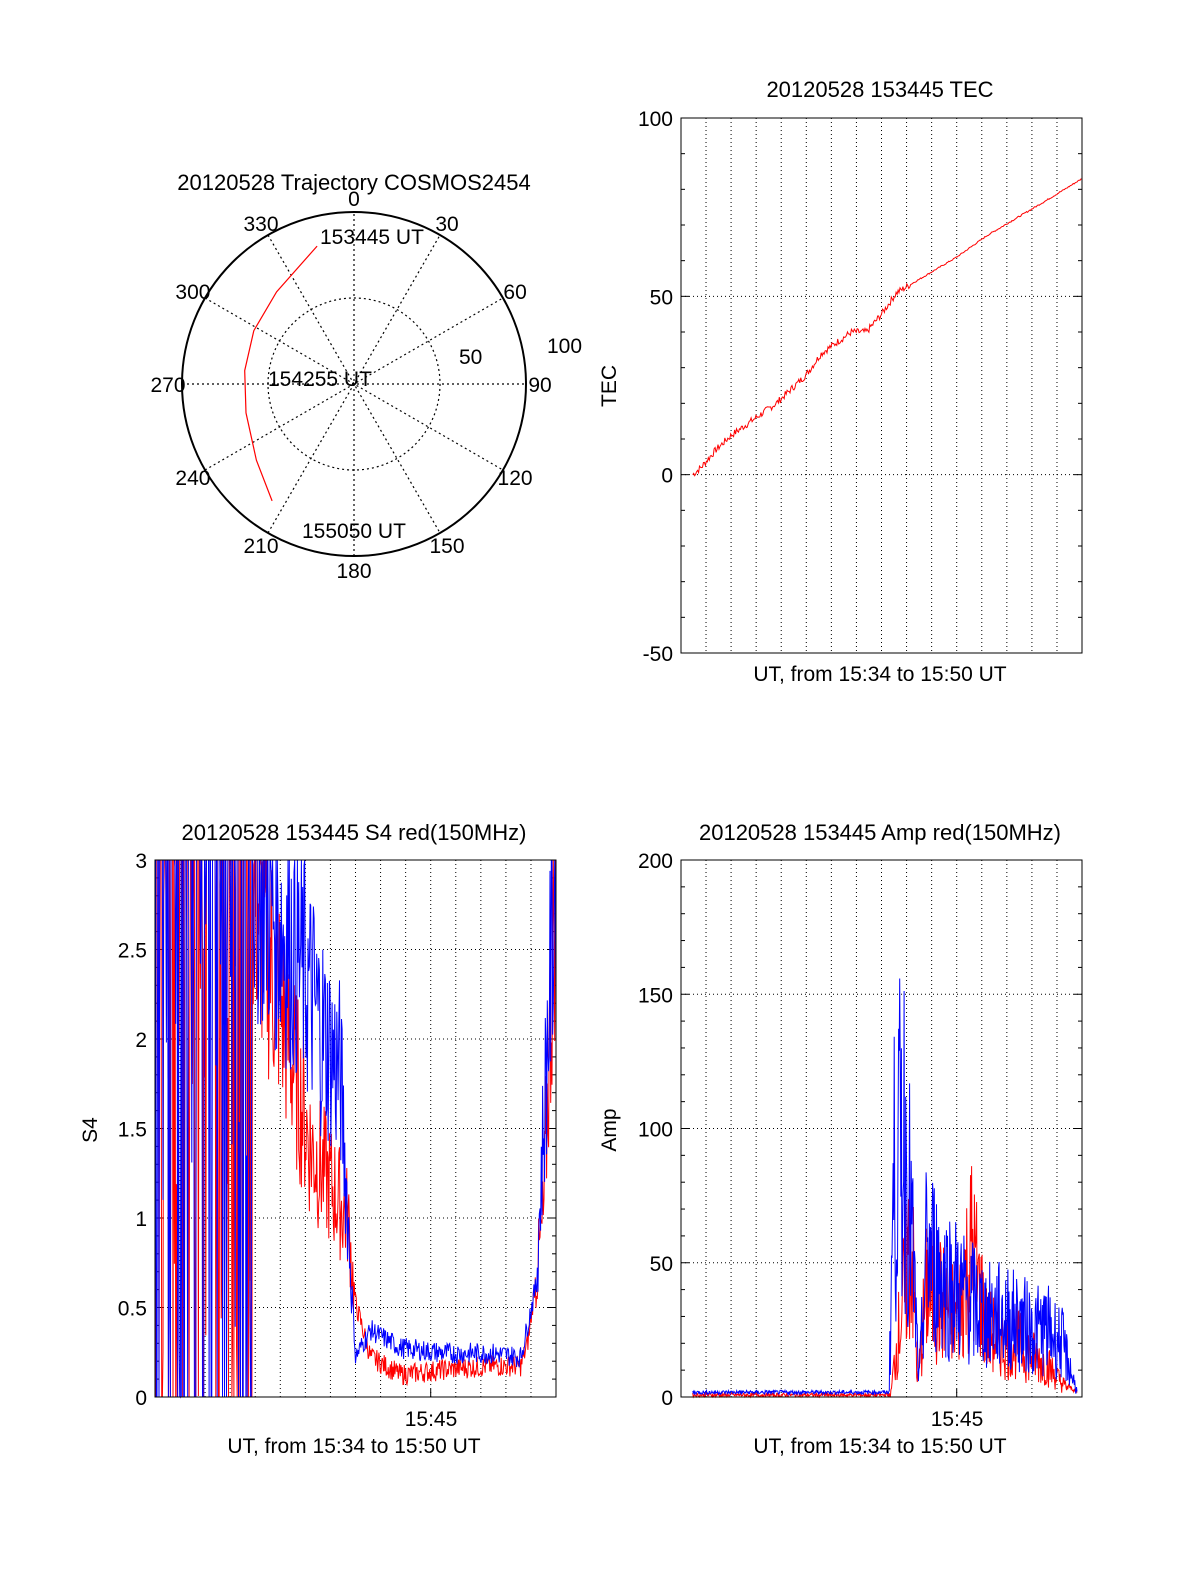 The height and width of the screenshot is (1575, 1200). Describe the element at coordinates (354, 531) in the screenshot. I see `annotation-end-time: 155050 UT` at that location.